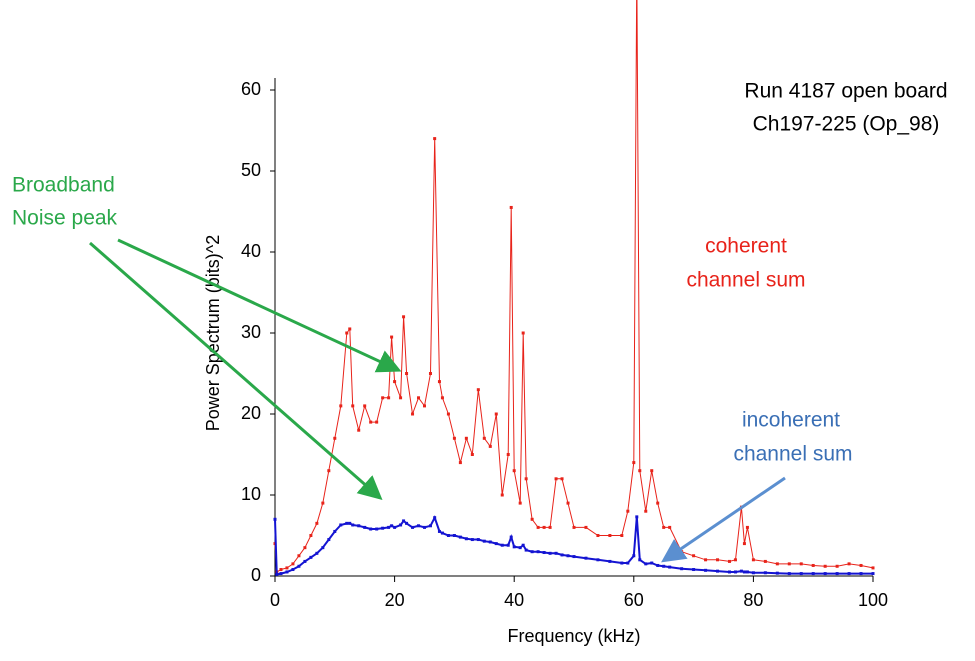  What do you see at coordinates (251, 170) in the screenshot?
I see `y-tick-label: 50` at bounding box center [251, 170].